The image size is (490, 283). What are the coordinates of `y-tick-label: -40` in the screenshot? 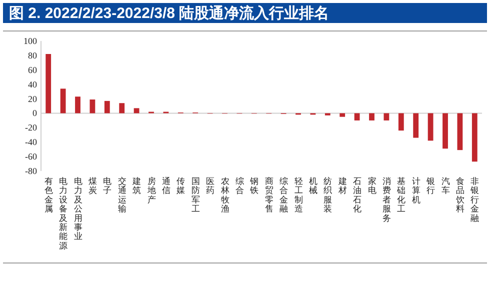 It's located at (31, 142).